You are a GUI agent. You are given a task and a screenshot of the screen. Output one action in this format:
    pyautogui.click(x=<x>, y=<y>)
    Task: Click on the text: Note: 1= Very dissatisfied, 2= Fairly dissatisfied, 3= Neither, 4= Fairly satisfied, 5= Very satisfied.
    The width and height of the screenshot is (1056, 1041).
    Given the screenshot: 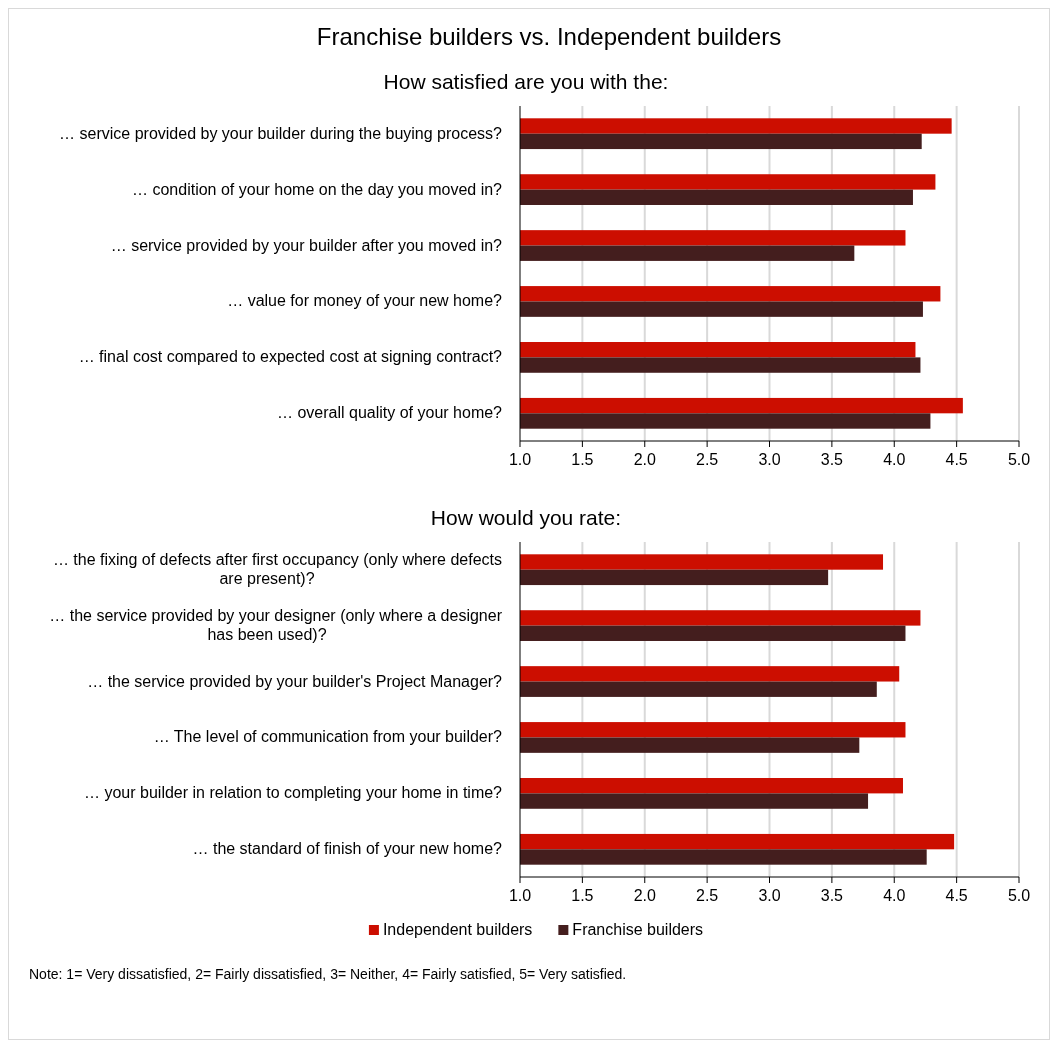 What is the action you would take?
    pyautogui.click(x=328, y=974)
    